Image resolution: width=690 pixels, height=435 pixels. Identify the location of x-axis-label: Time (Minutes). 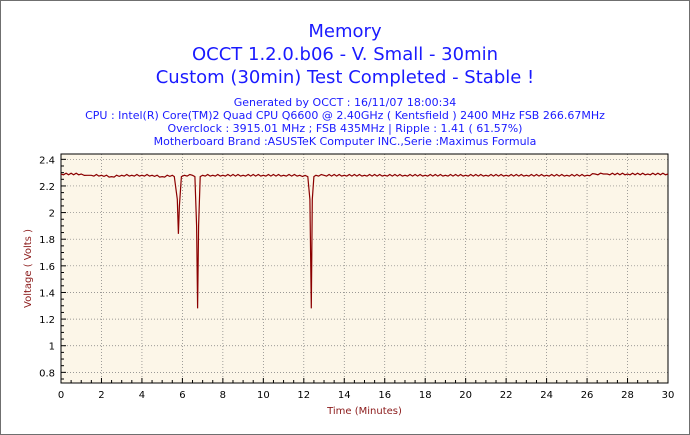
(364, 411).